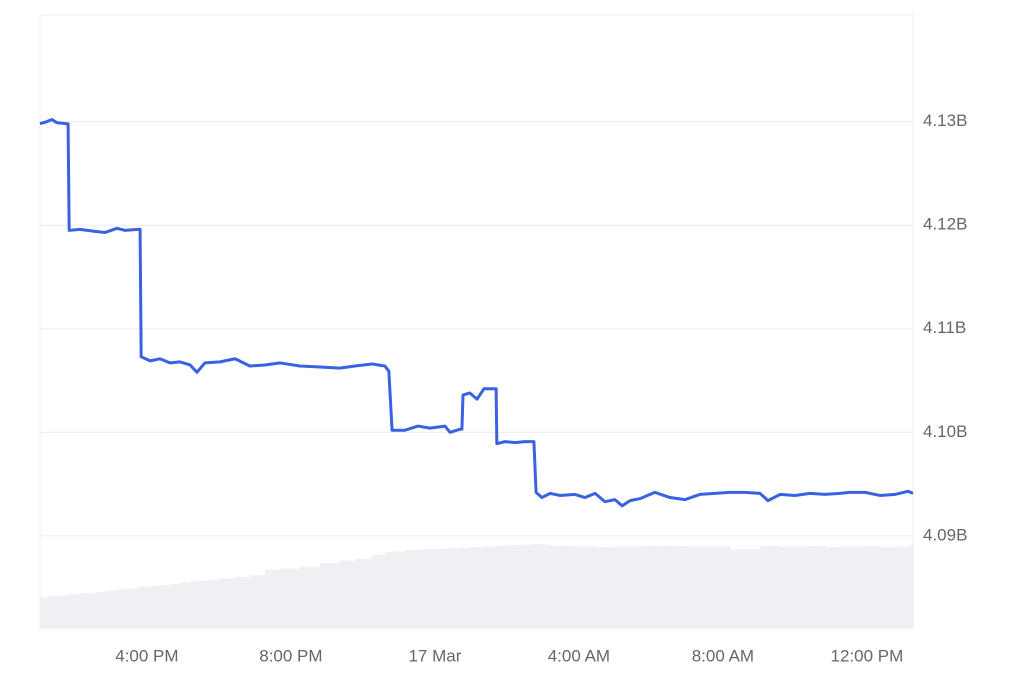 This screenshot has width=1024, height=683. What do you see at coordinates (945, 120) in the screenshot?
I see `y-tick-label: 4.13B` at bounding box center [945, 120].